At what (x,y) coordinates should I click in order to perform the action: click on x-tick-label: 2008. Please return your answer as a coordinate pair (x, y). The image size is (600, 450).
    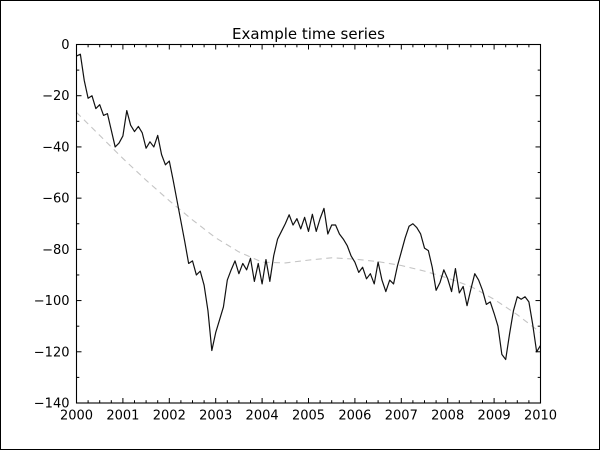
    Looking at the image, I should click on (447, 416).